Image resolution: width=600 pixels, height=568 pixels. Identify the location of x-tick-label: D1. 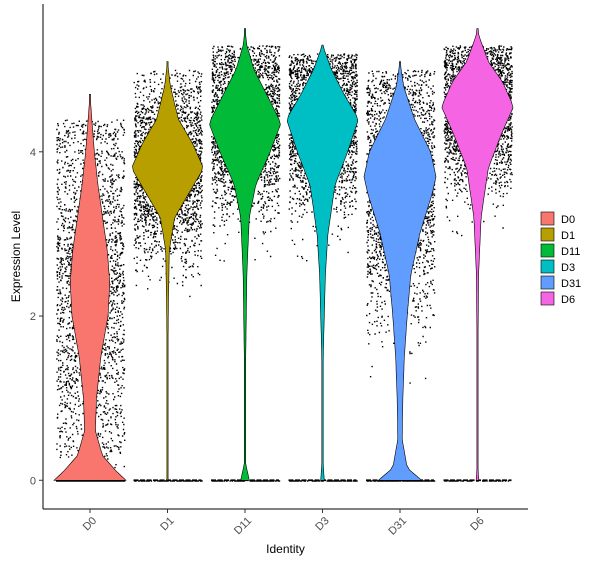
(167, 524).